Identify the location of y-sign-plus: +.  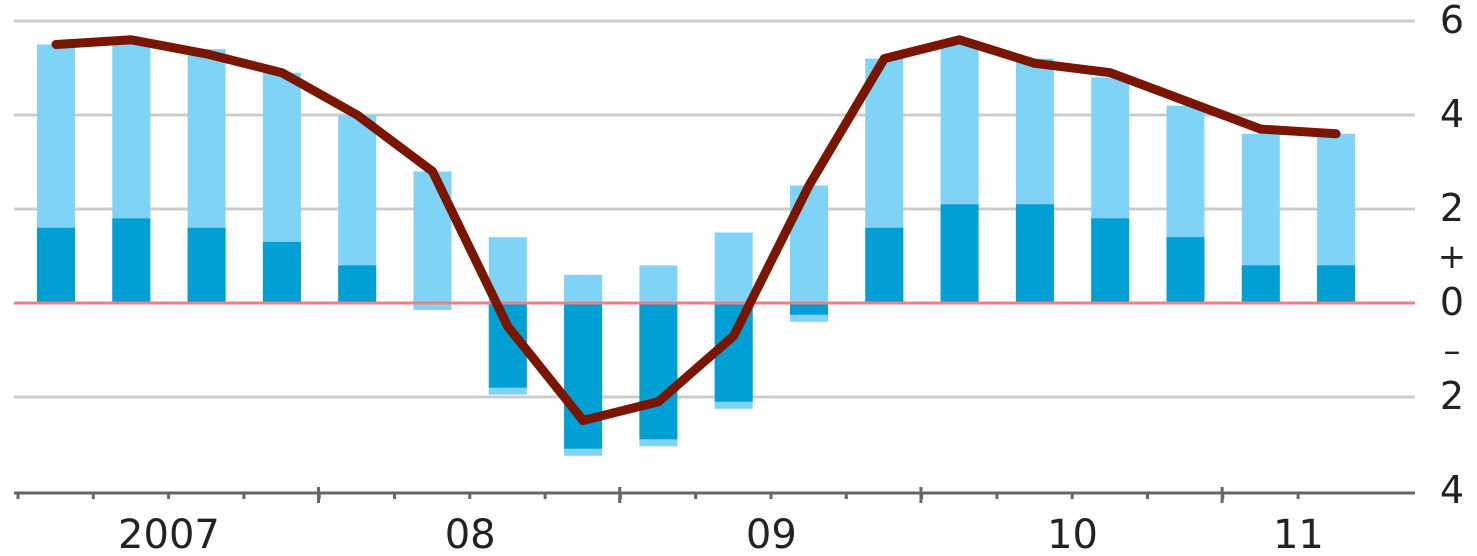
(1452, 257).